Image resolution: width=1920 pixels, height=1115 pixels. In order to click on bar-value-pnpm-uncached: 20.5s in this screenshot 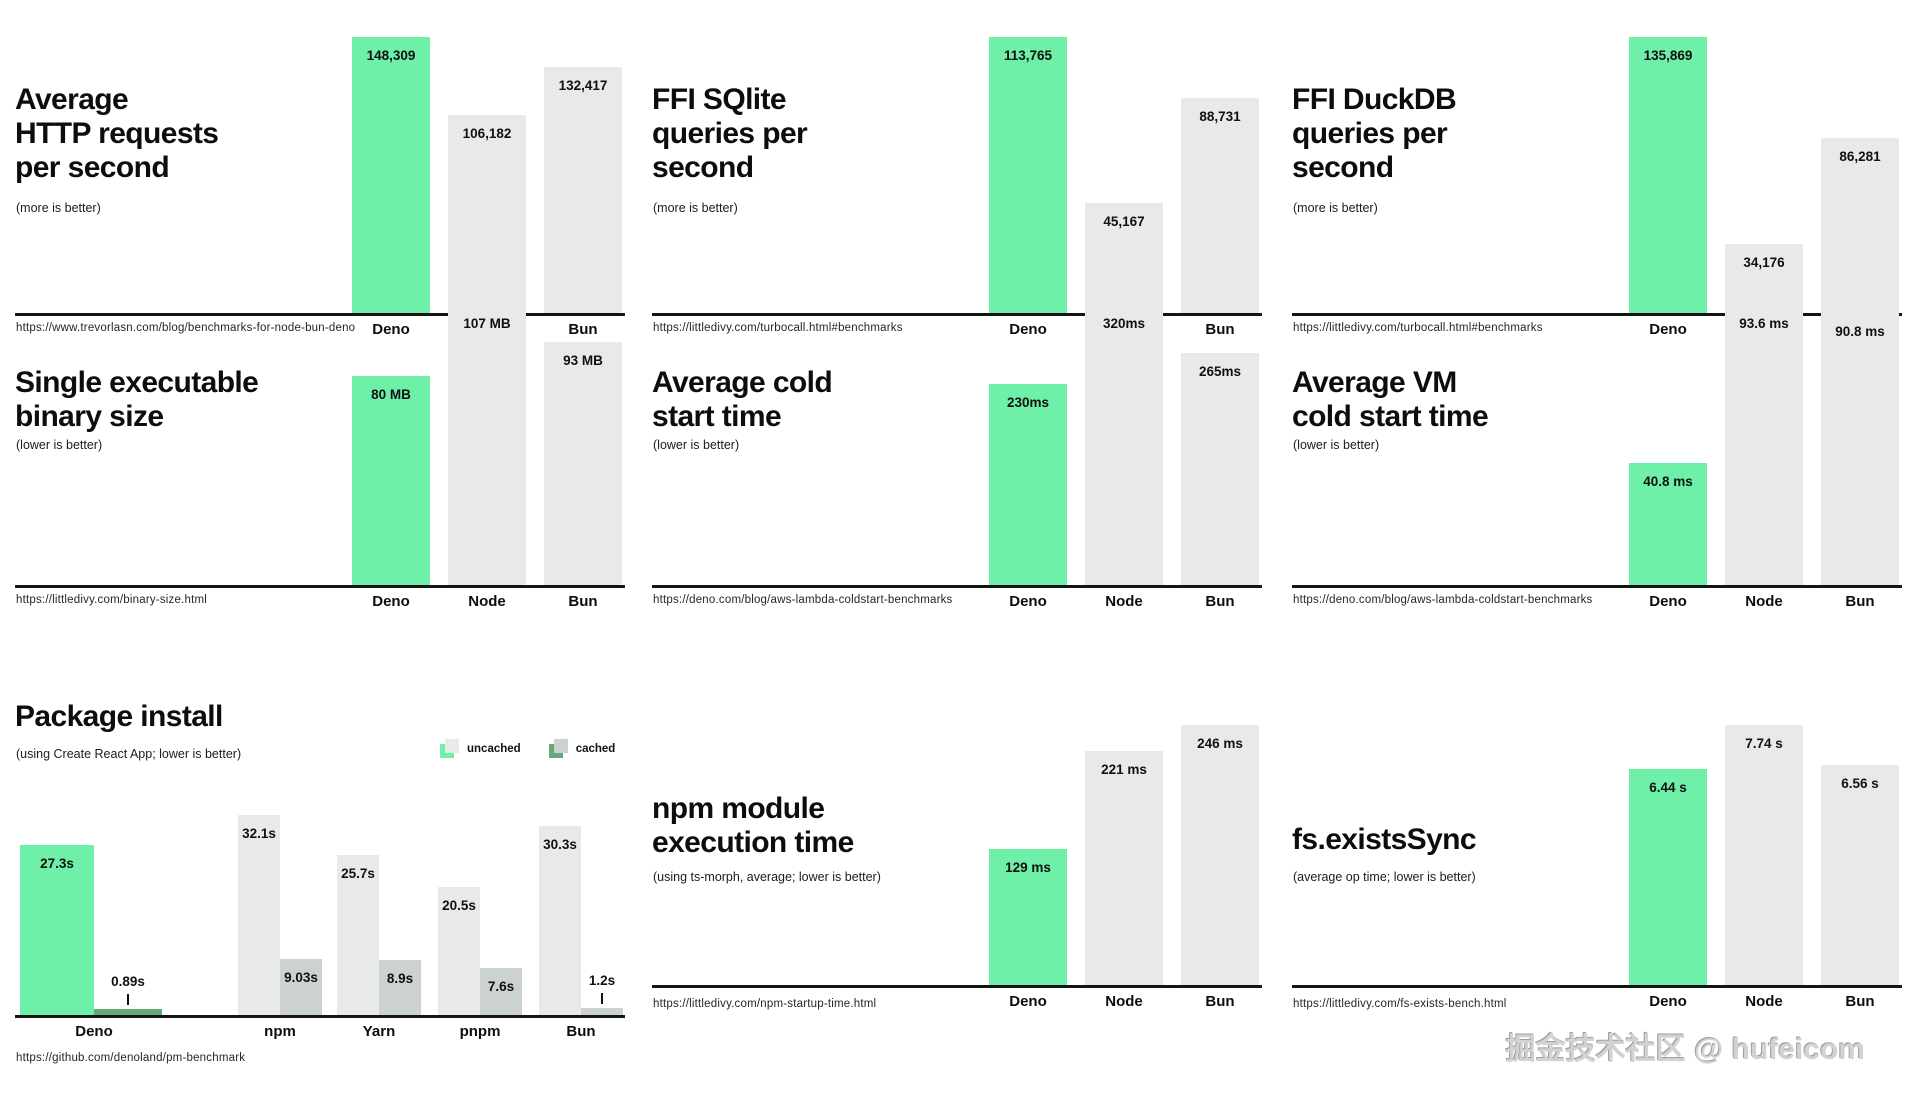, I will do `click(459, 905)`.